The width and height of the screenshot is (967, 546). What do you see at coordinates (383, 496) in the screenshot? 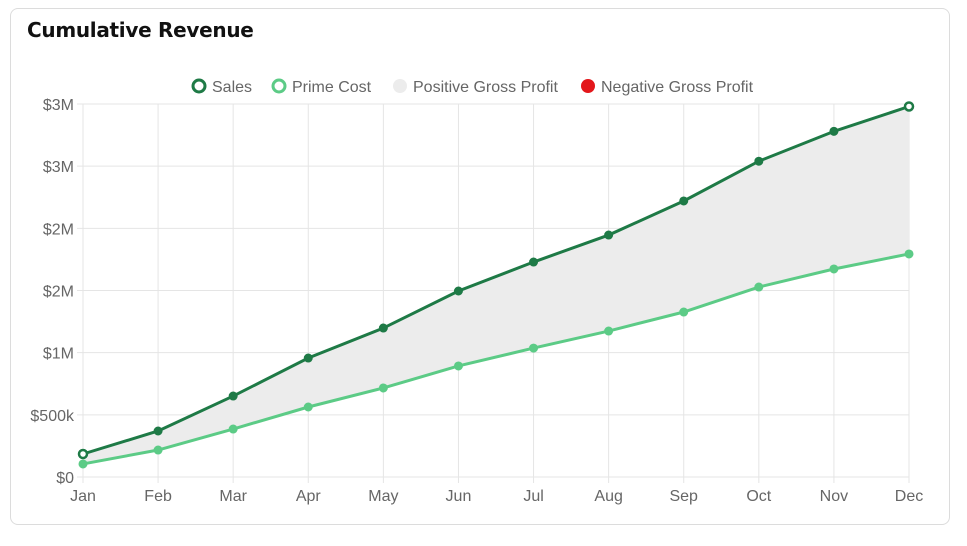
I see `x-tick-label: May` at bounding box center [383, 496].